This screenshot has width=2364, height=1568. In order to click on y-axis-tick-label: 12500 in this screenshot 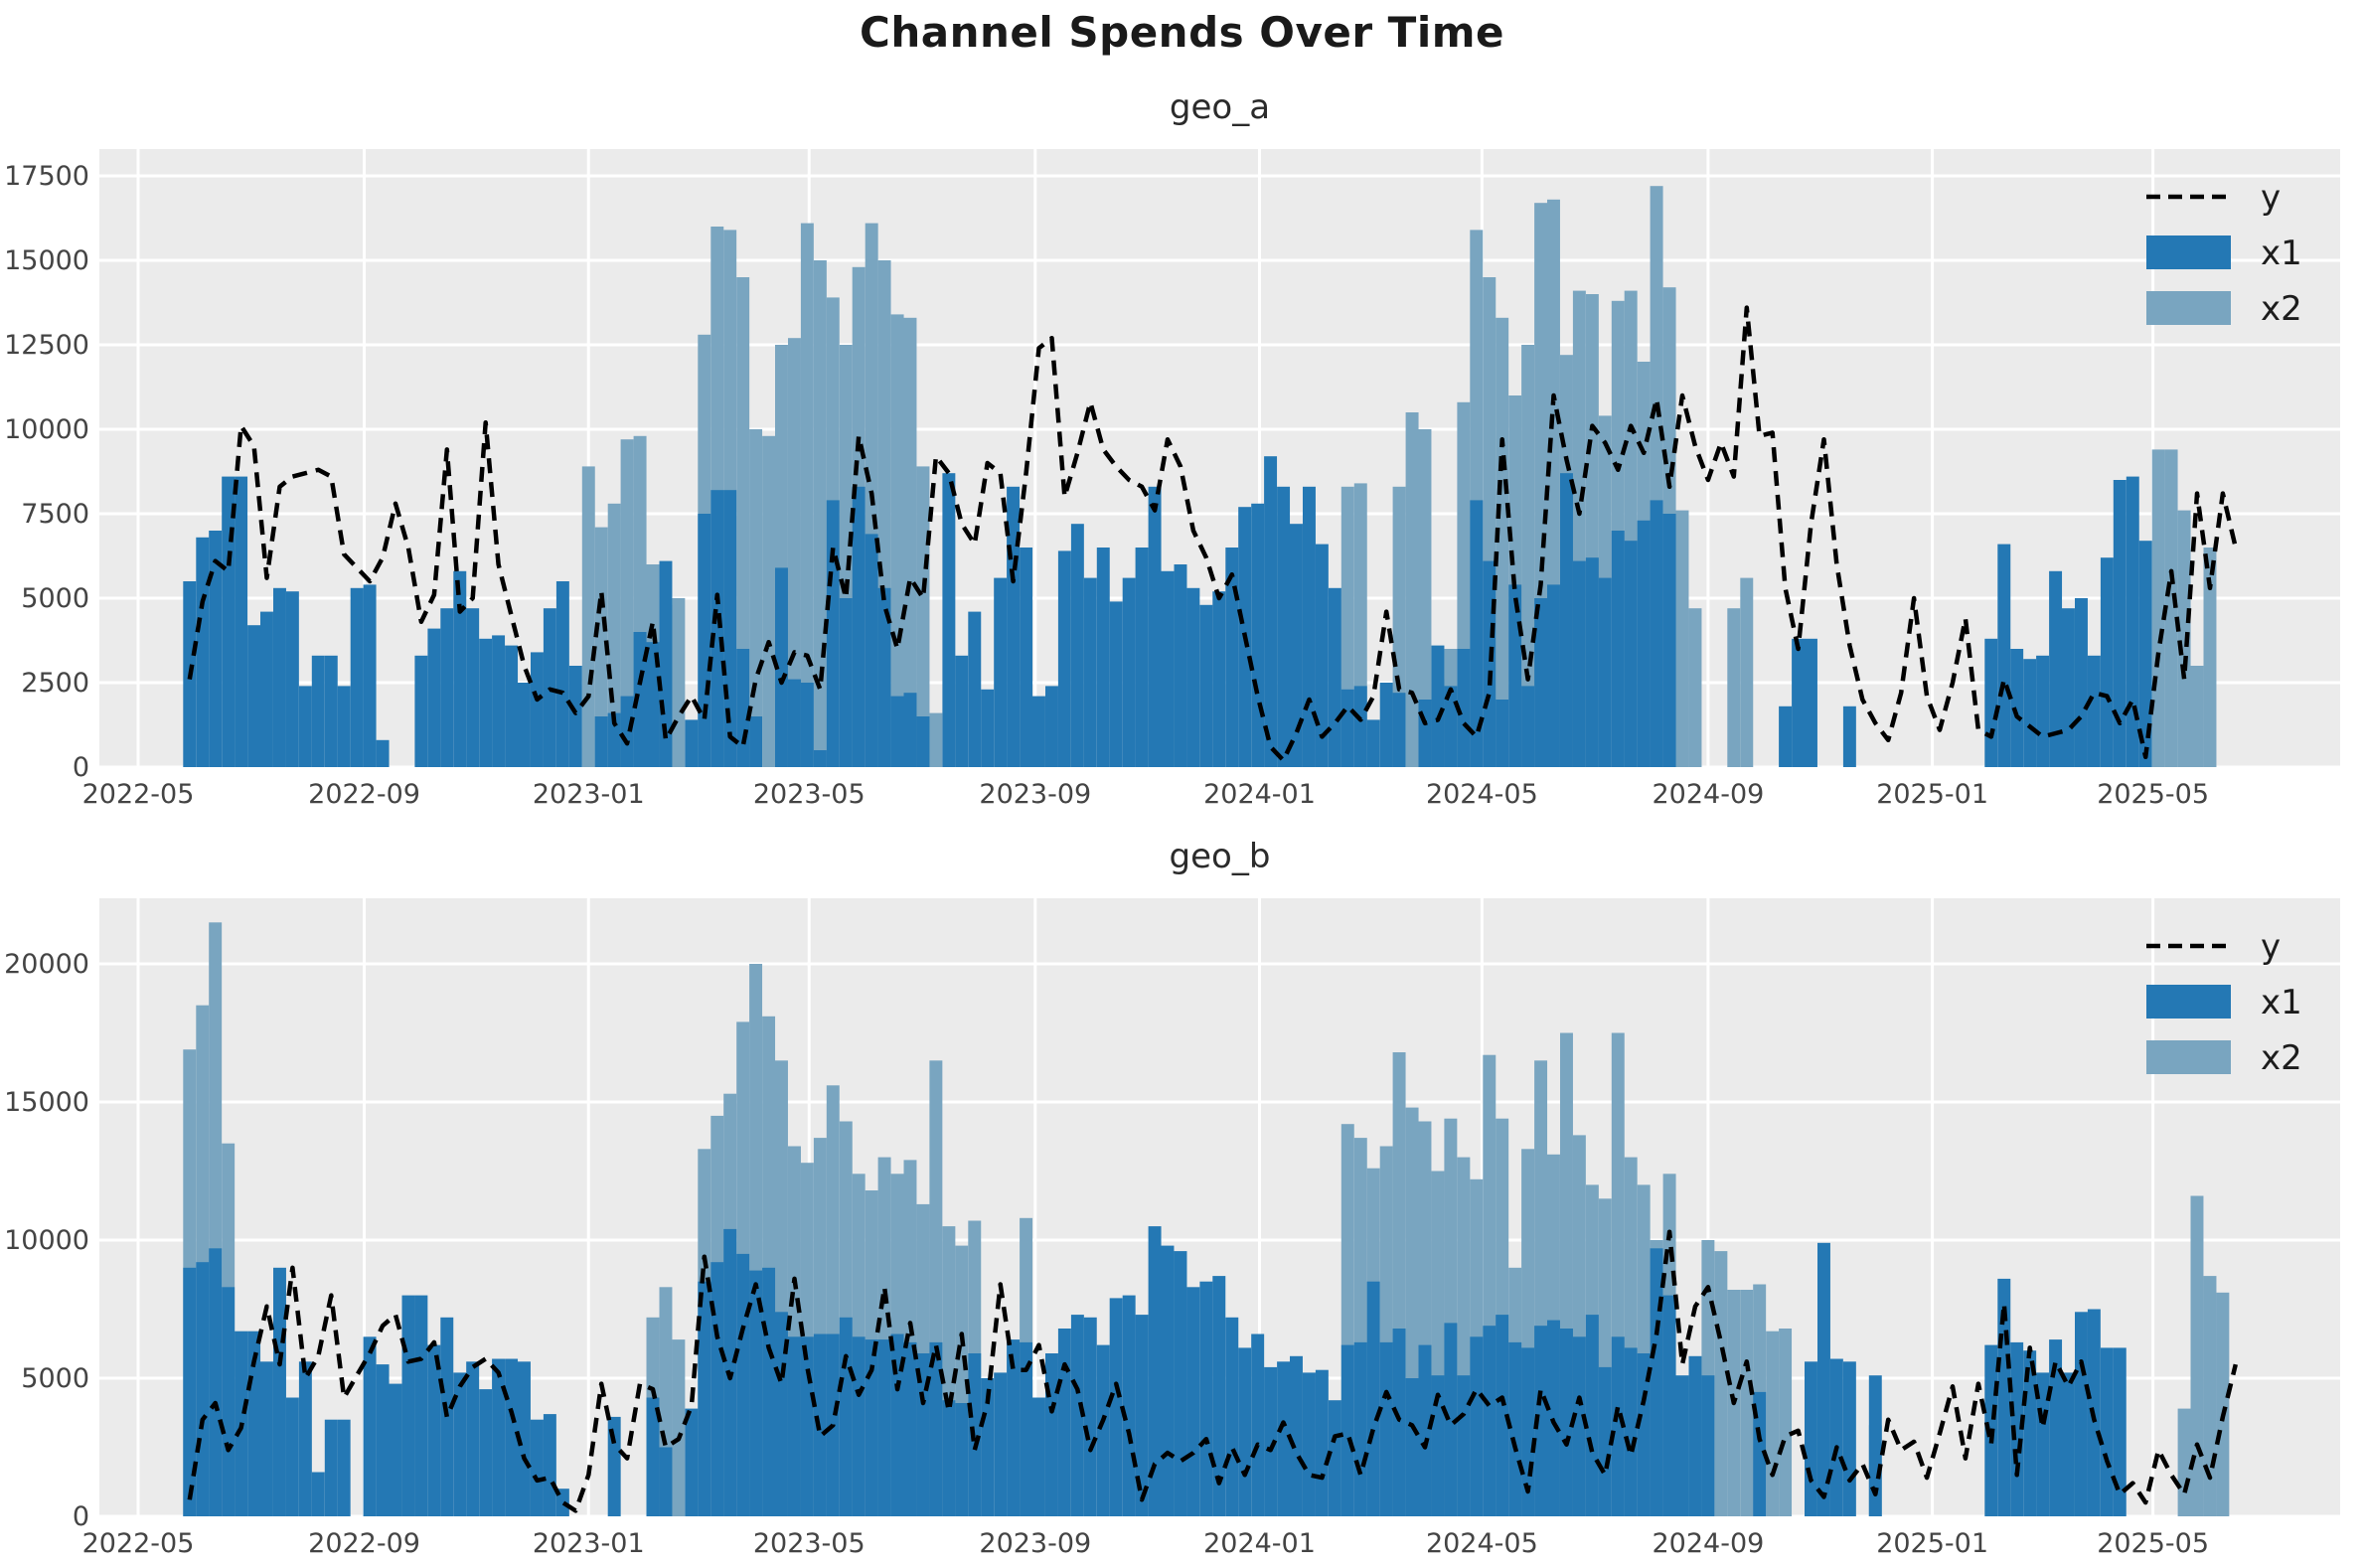, I will do `click(46, 346)`.